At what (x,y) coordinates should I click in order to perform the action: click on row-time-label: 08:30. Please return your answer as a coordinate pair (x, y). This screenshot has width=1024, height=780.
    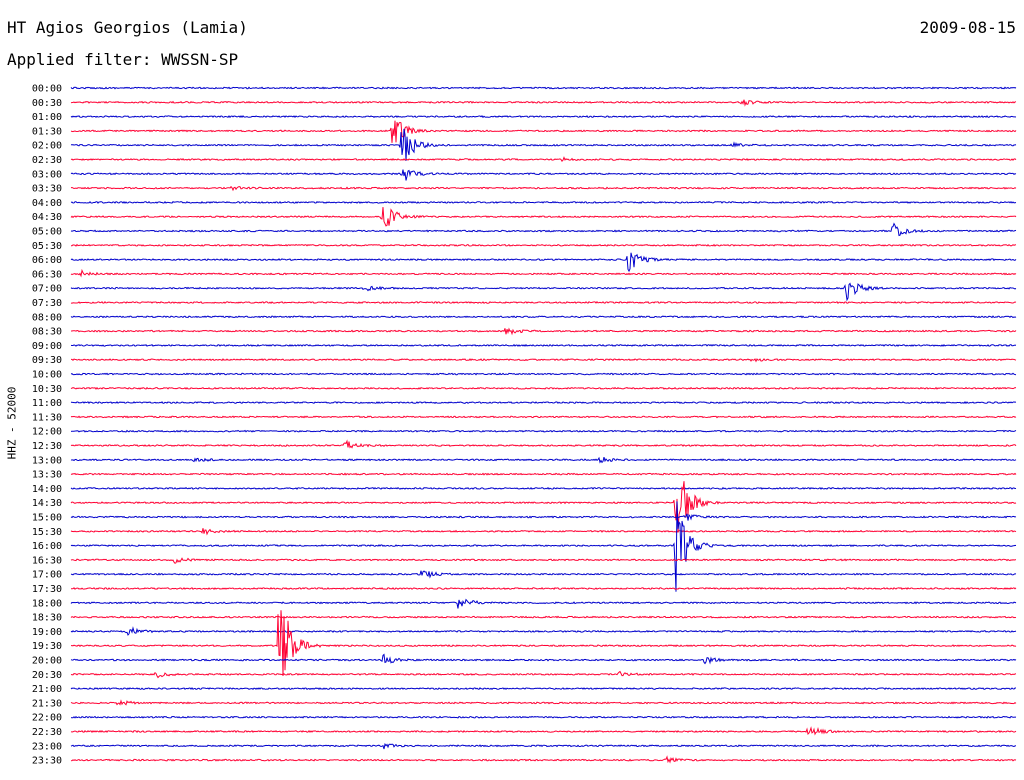
    Looking at the image, I should click on (47, 332).